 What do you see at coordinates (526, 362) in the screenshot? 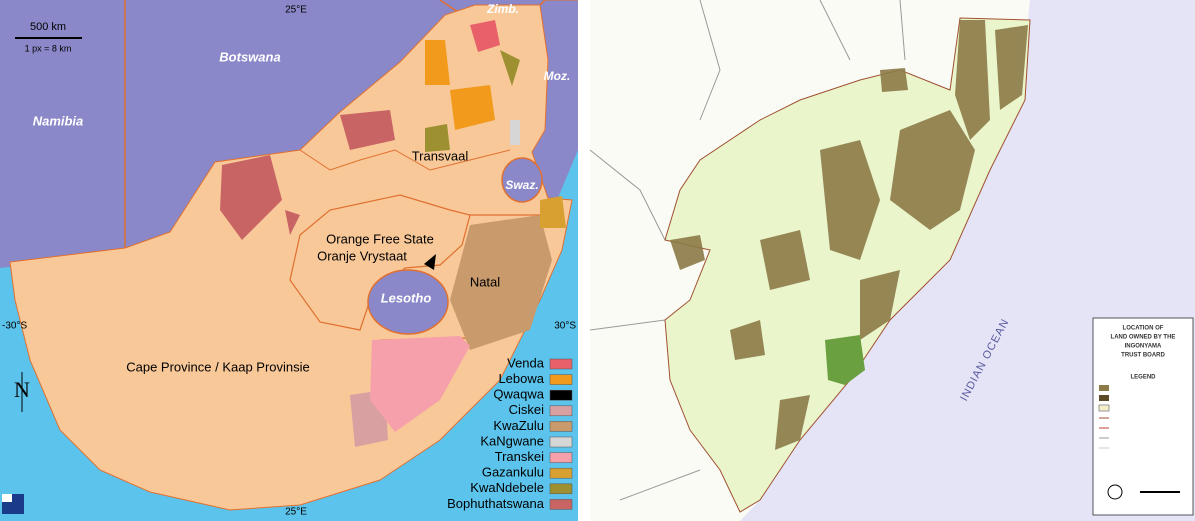
I see `legend-label: Venda` at bounding box center [526, 362].